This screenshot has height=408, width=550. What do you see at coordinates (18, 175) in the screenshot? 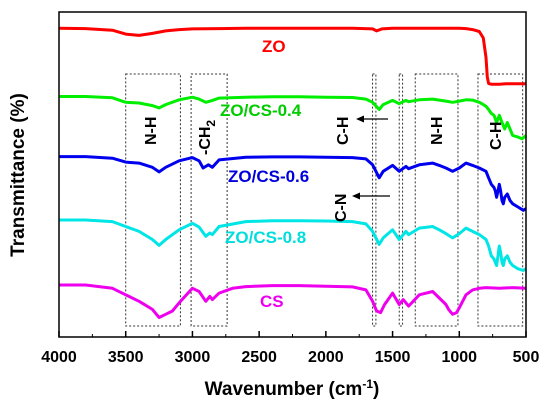
I see `y-axis-title: Transmittance (%)` at bounding box center [18, 175].